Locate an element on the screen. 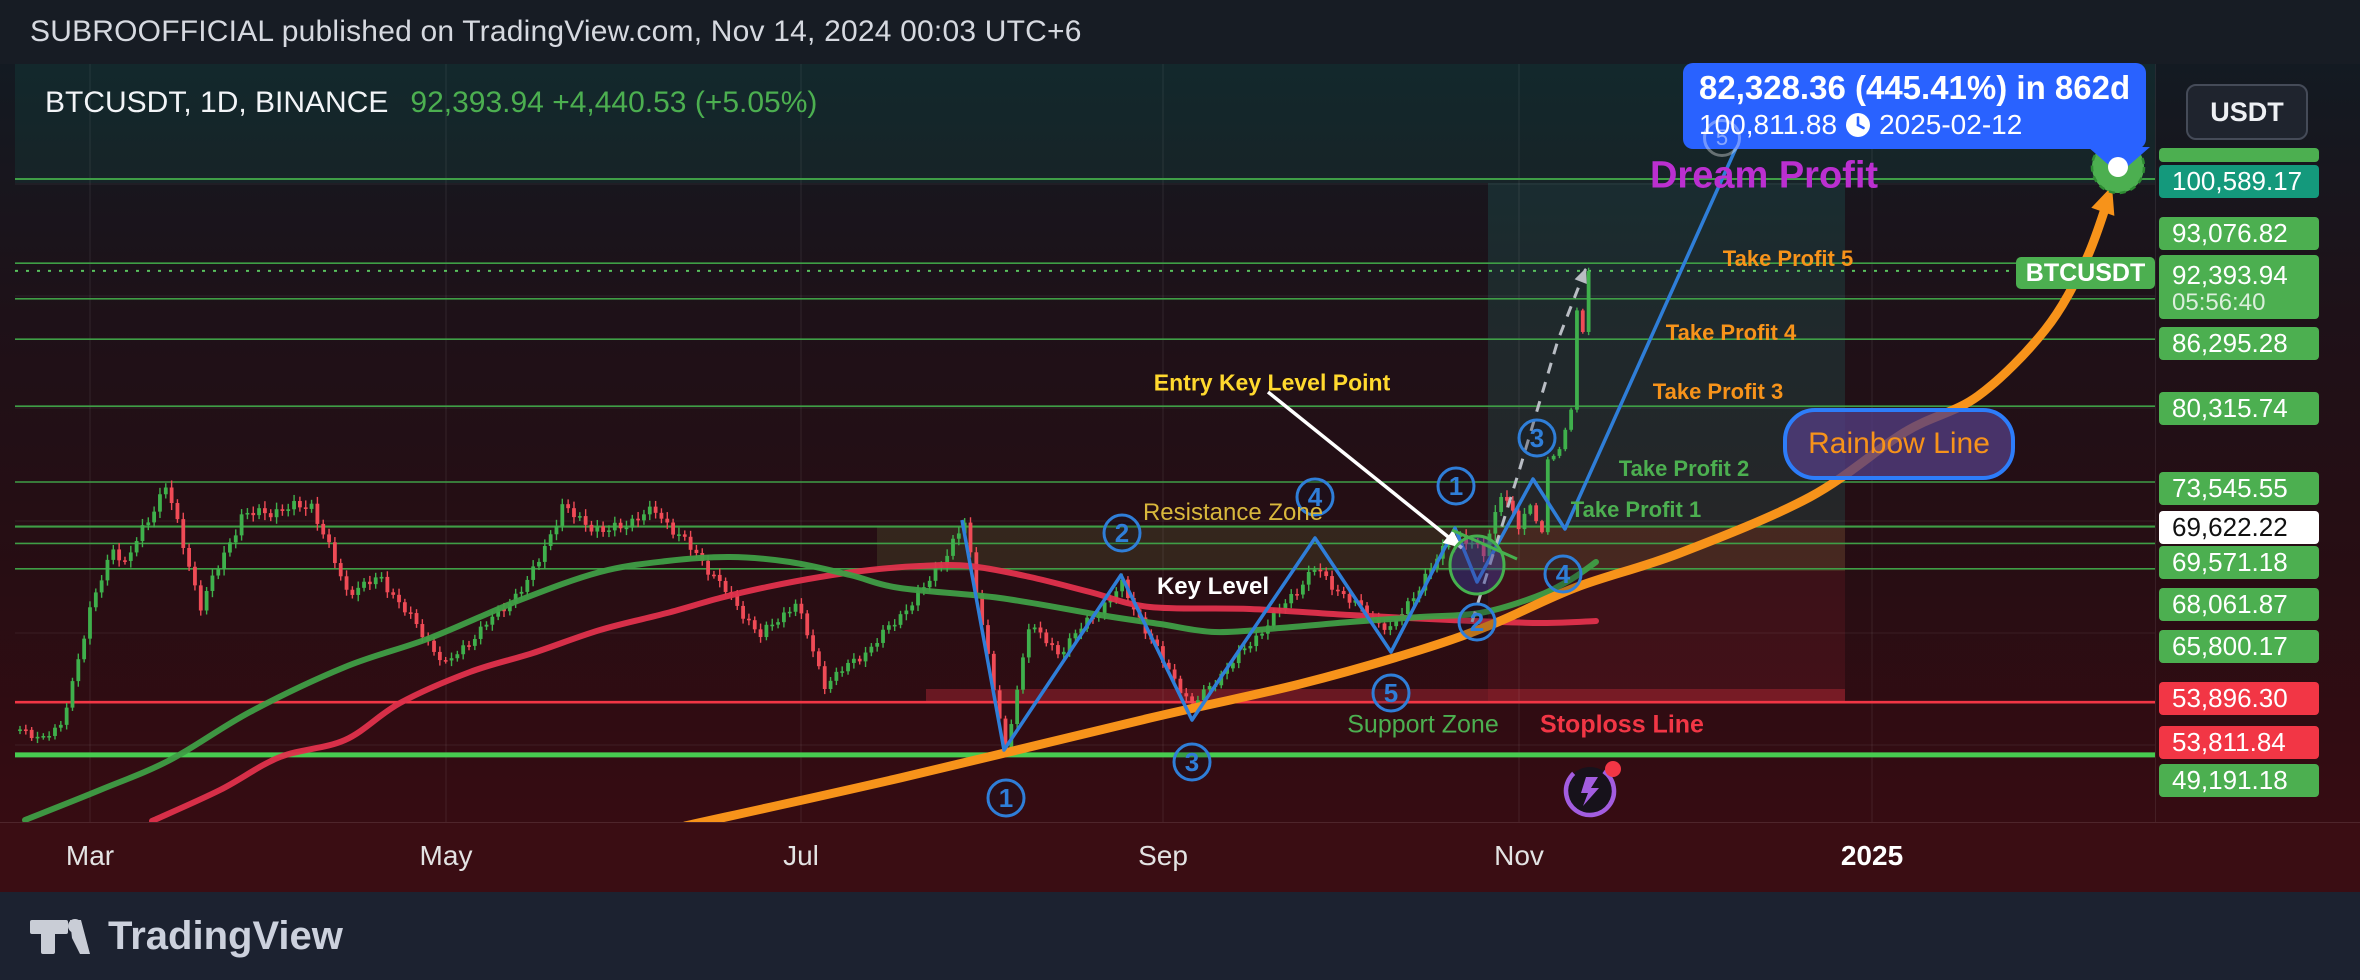 Image resolution: width=2360 pixels, height=980 pixels. symbol-price-tag: BTCUSDT is located at coordinates (2085, 273).